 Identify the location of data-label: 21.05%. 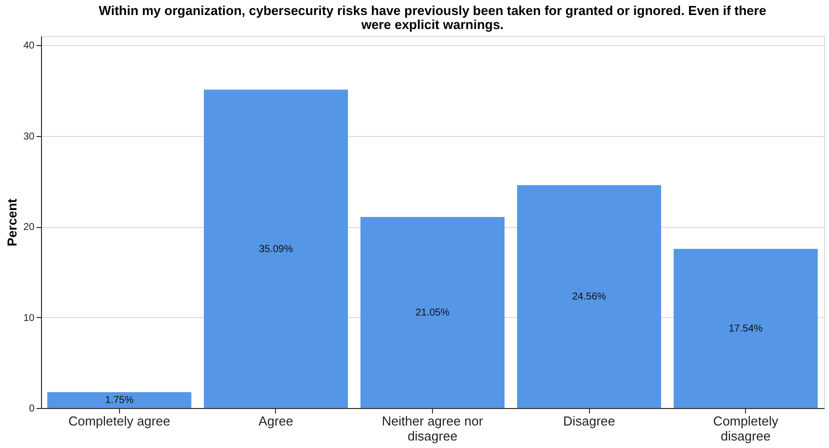
(433, 313).